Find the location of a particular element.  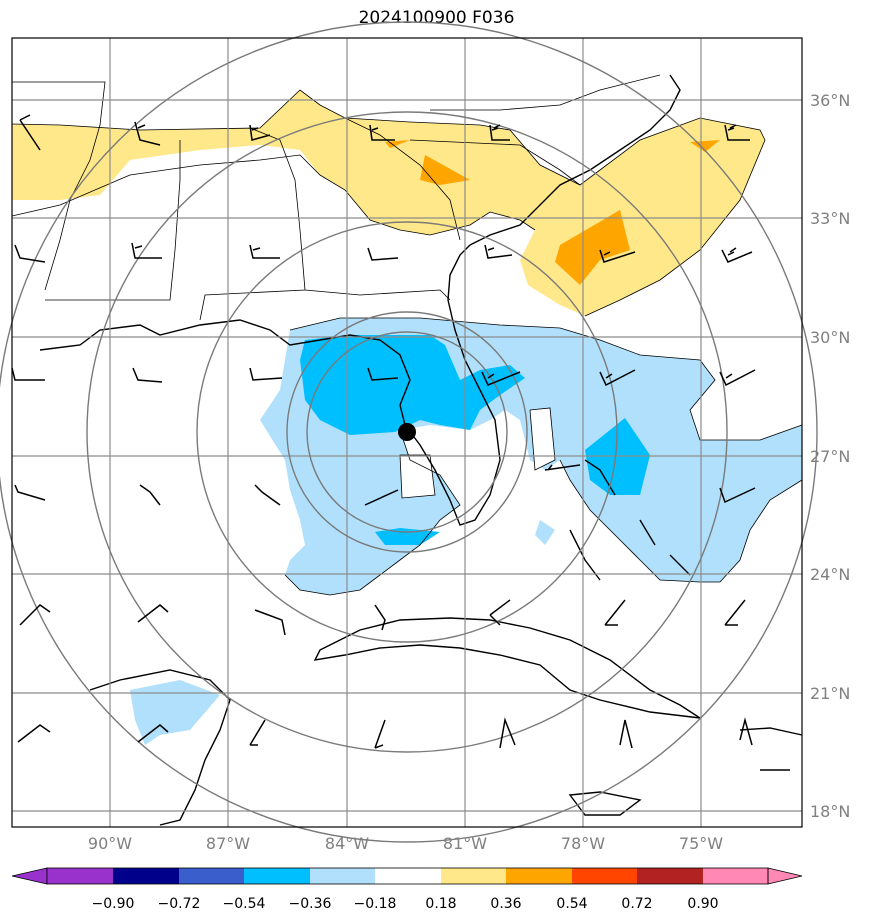

lat-label: 18°N is located at coordinates (830, 811).